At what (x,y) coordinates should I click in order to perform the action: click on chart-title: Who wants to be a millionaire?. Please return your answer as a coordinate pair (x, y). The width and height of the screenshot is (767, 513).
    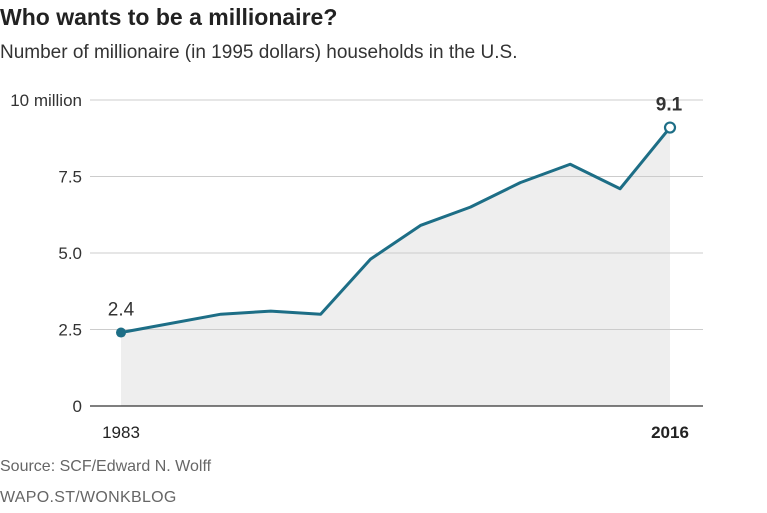
    Looking at the image, I should click on (169, 17).